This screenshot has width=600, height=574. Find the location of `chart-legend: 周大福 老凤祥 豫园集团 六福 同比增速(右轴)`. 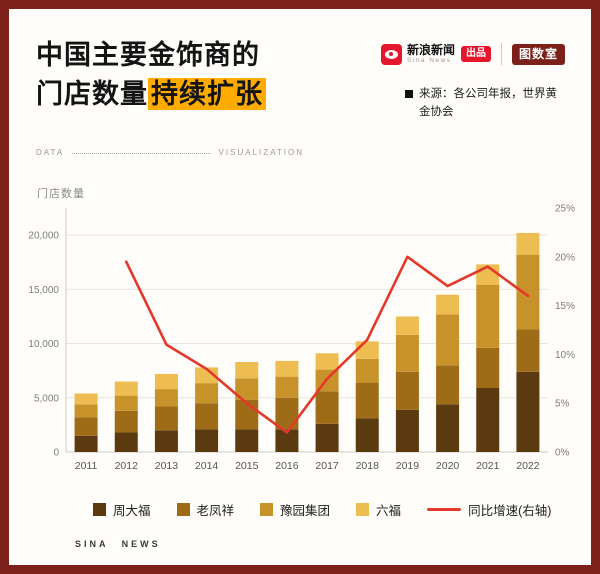

chart-legend: 周大福 老凤祥 豫园集团 六福 同比增速(右轴) is located at coordinates (322, 509).